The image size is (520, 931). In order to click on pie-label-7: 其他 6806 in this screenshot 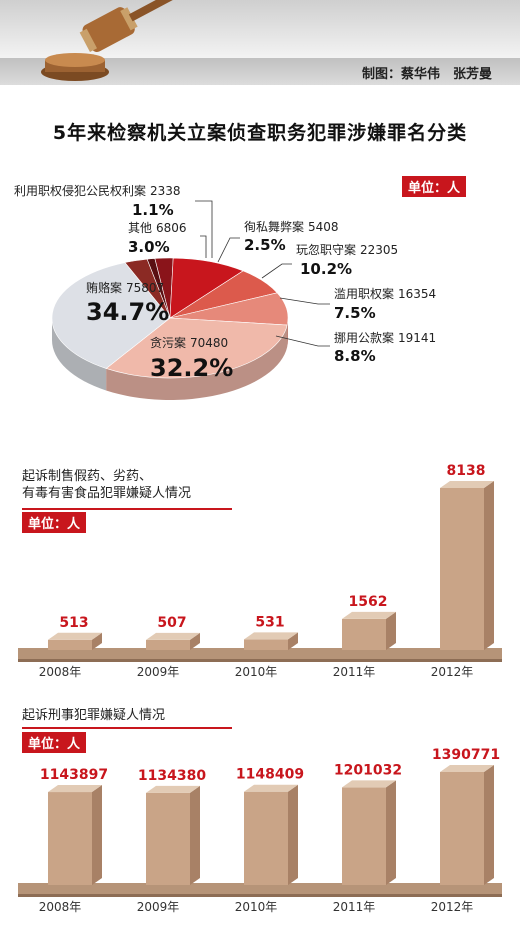, I will do `click(157, 228)`.